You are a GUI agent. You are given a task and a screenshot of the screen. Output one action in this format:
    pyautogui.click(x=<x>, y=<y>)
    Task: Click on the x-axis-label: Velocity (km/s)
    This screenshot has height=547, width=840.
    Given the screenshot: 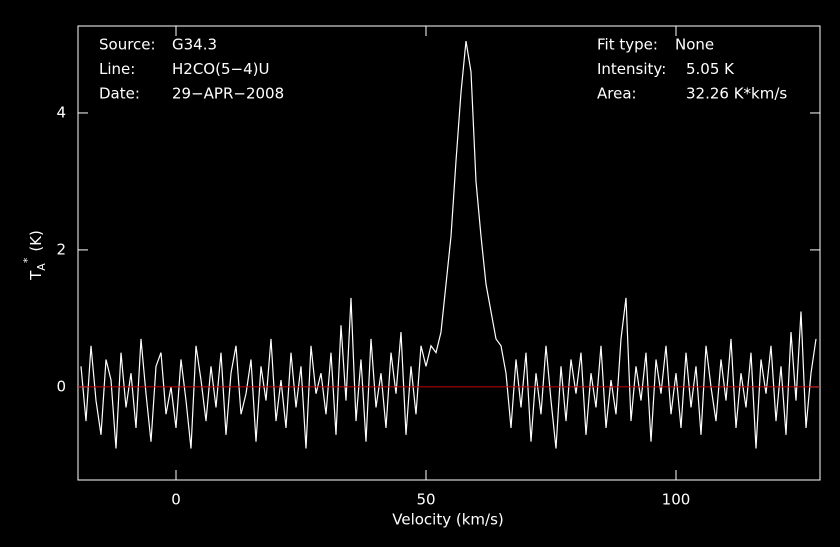 What is the action you would take?
    pyautogui.click(x=447, y=520)
    